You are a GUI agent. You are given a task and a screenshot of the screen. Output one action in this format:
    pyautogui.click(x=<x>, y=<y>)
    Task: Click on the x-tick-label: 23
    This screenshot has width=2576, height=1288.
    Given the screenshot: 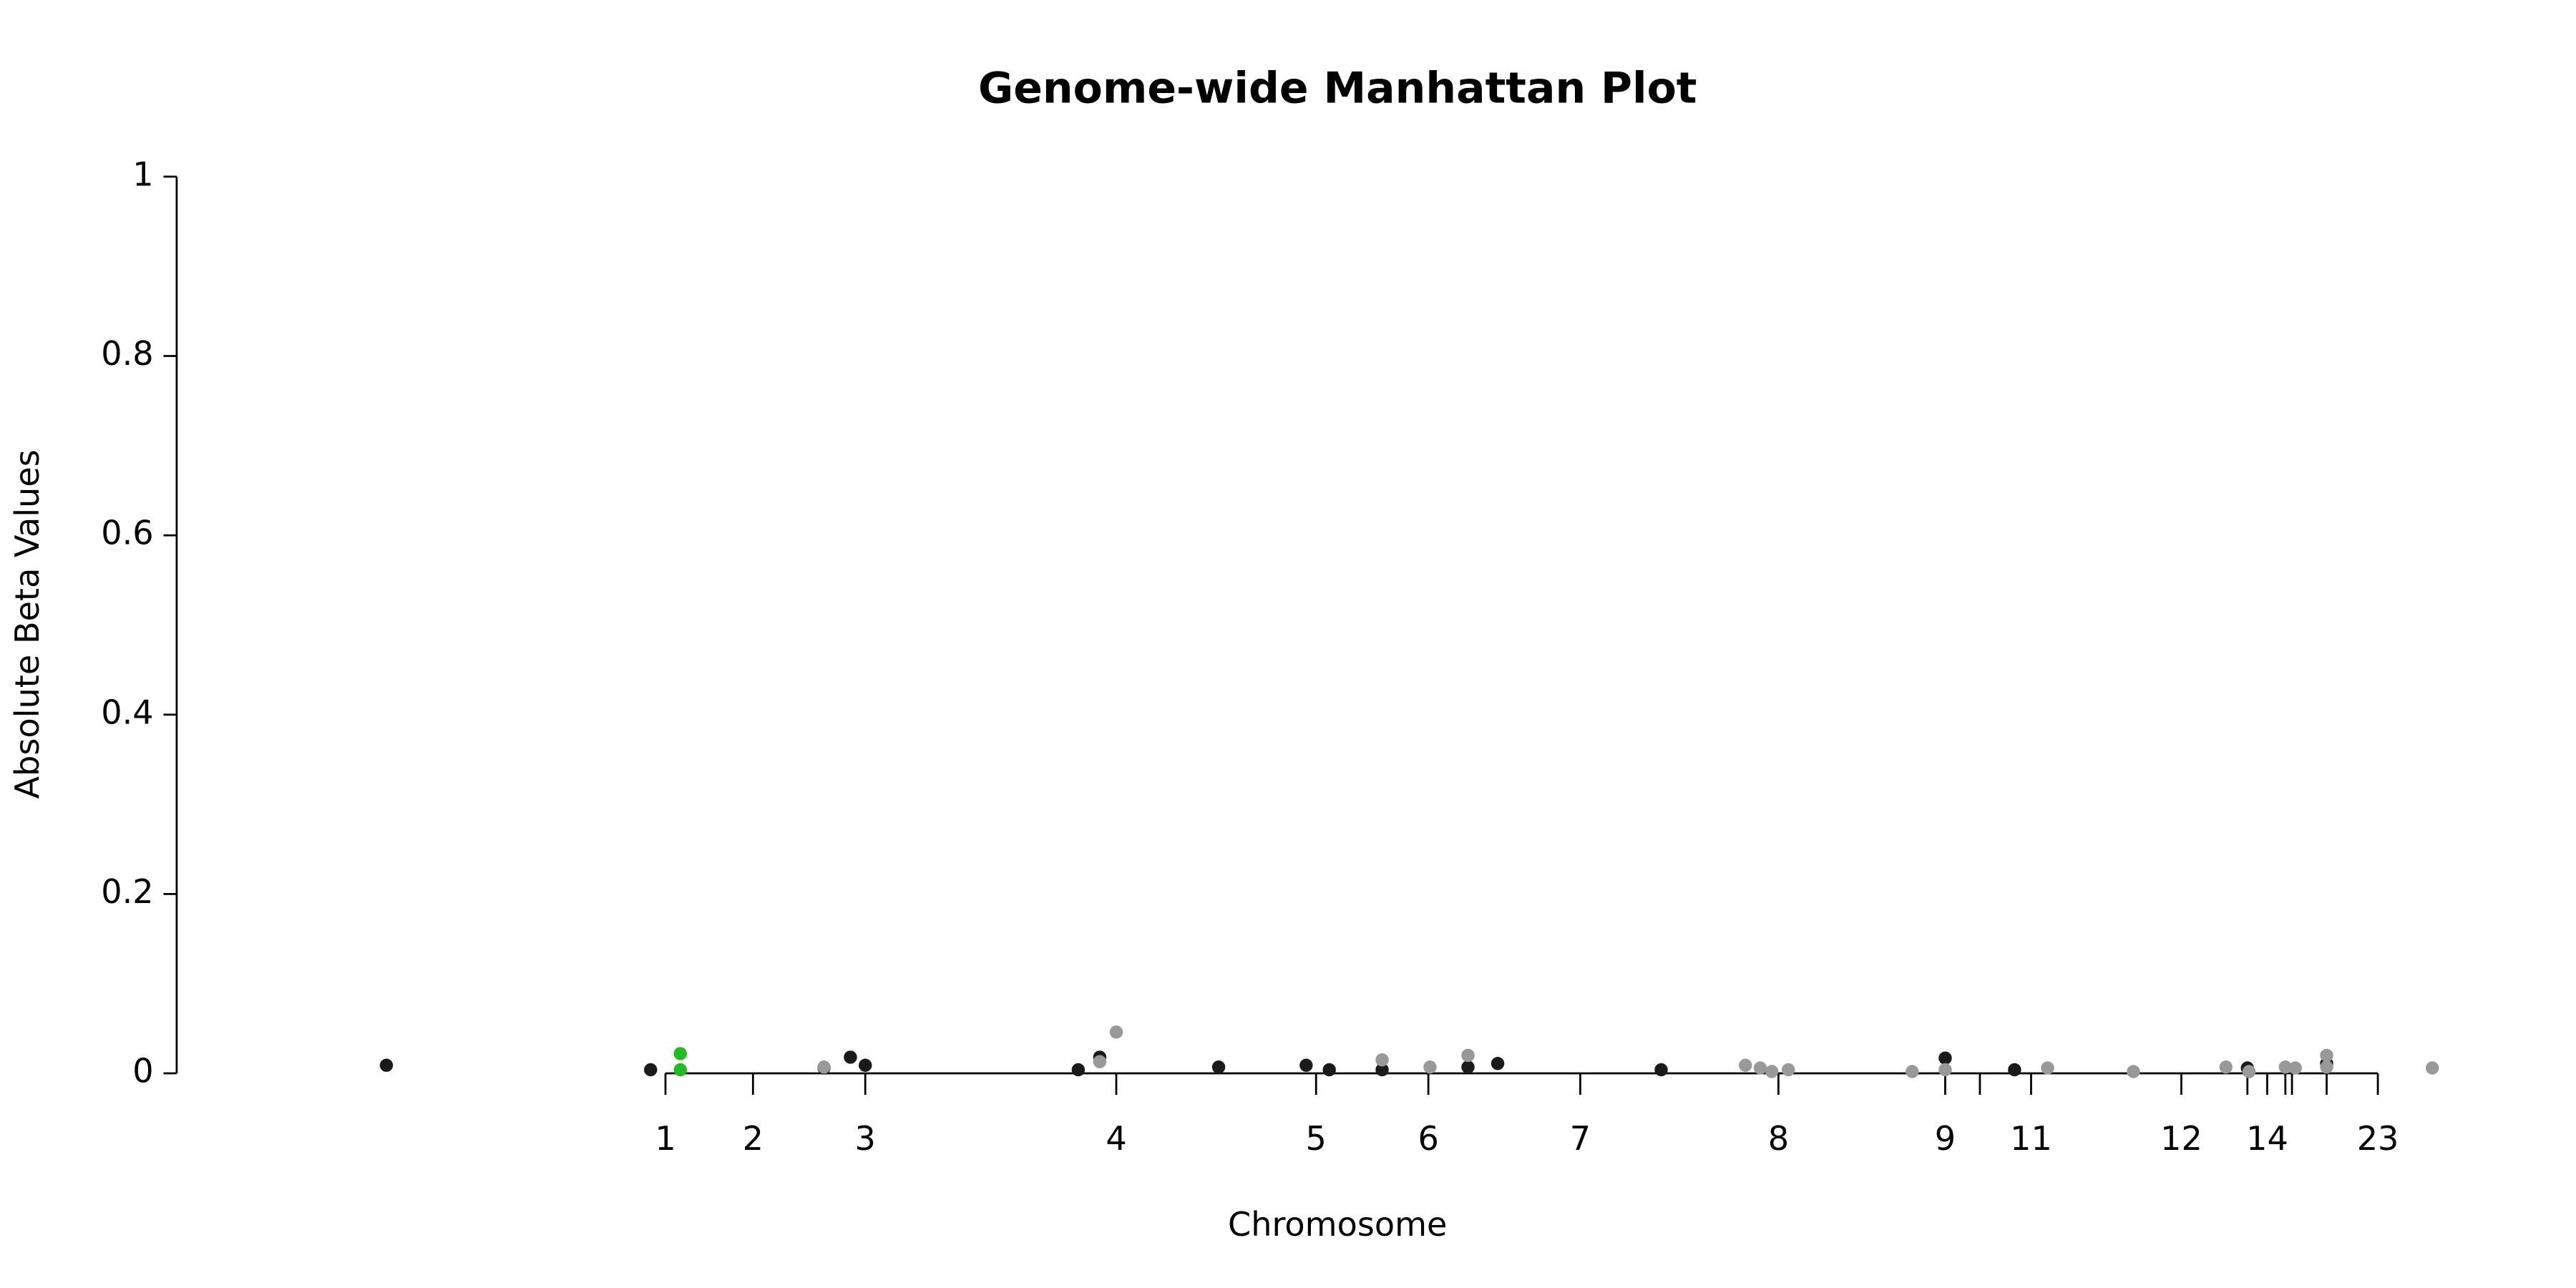 What is the action you would take?
    pyautogui.click(x=2378, y=1138)
    